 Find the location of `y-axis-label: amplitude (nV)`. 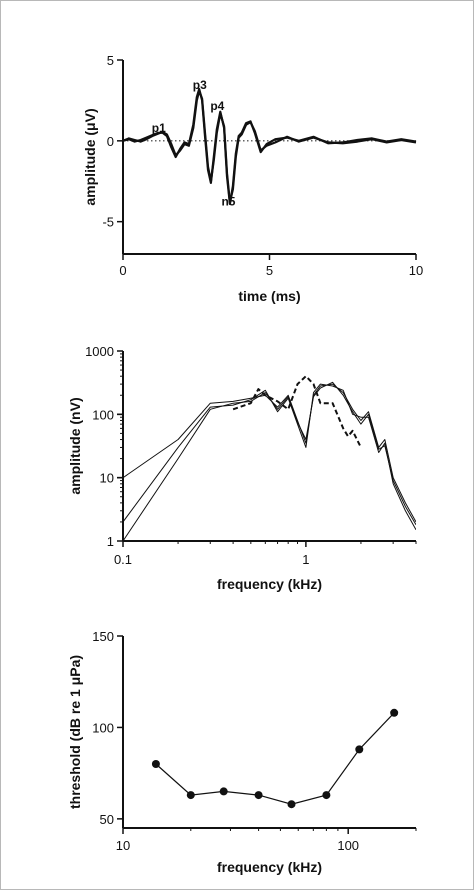

y-axis-label: amplitude (nV) is located at coordinates (75, 445).